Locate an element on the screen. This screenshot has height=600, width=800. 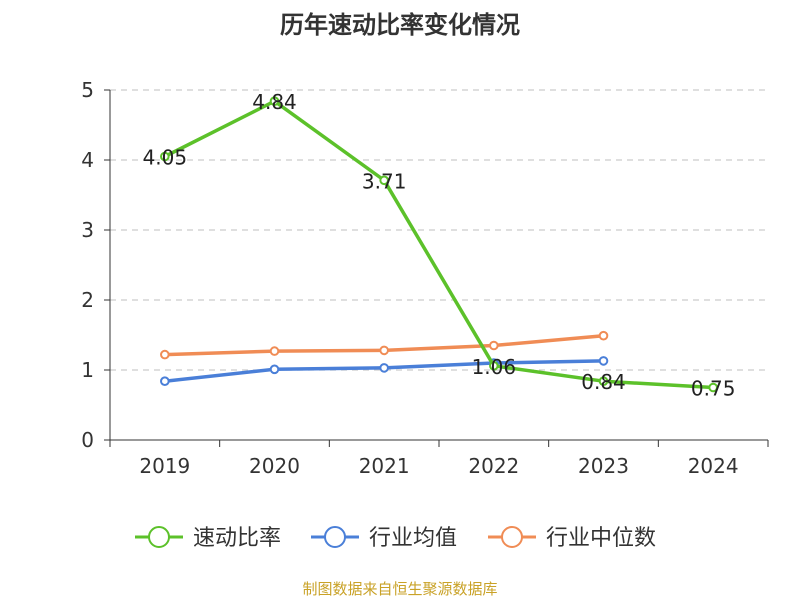
y-tick-label: 1 is located at coordinates (87, 370).